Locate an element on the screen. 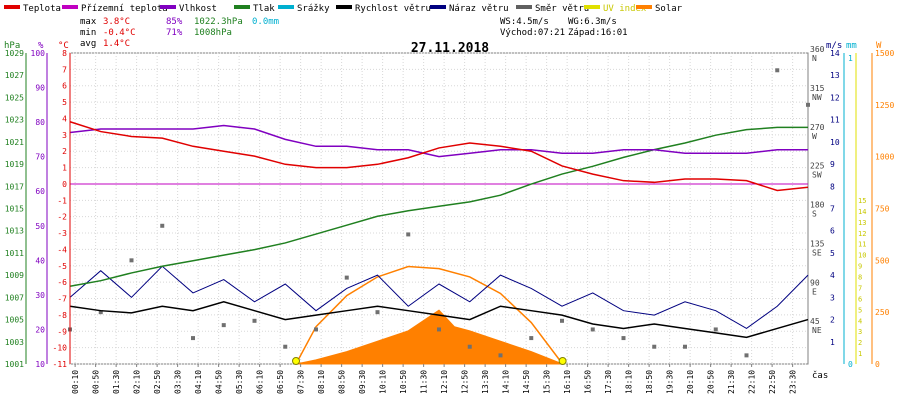 The width and height of the screenshot is (900, 400). temp-tick-1: 7 is located at coordinates (64, 69).